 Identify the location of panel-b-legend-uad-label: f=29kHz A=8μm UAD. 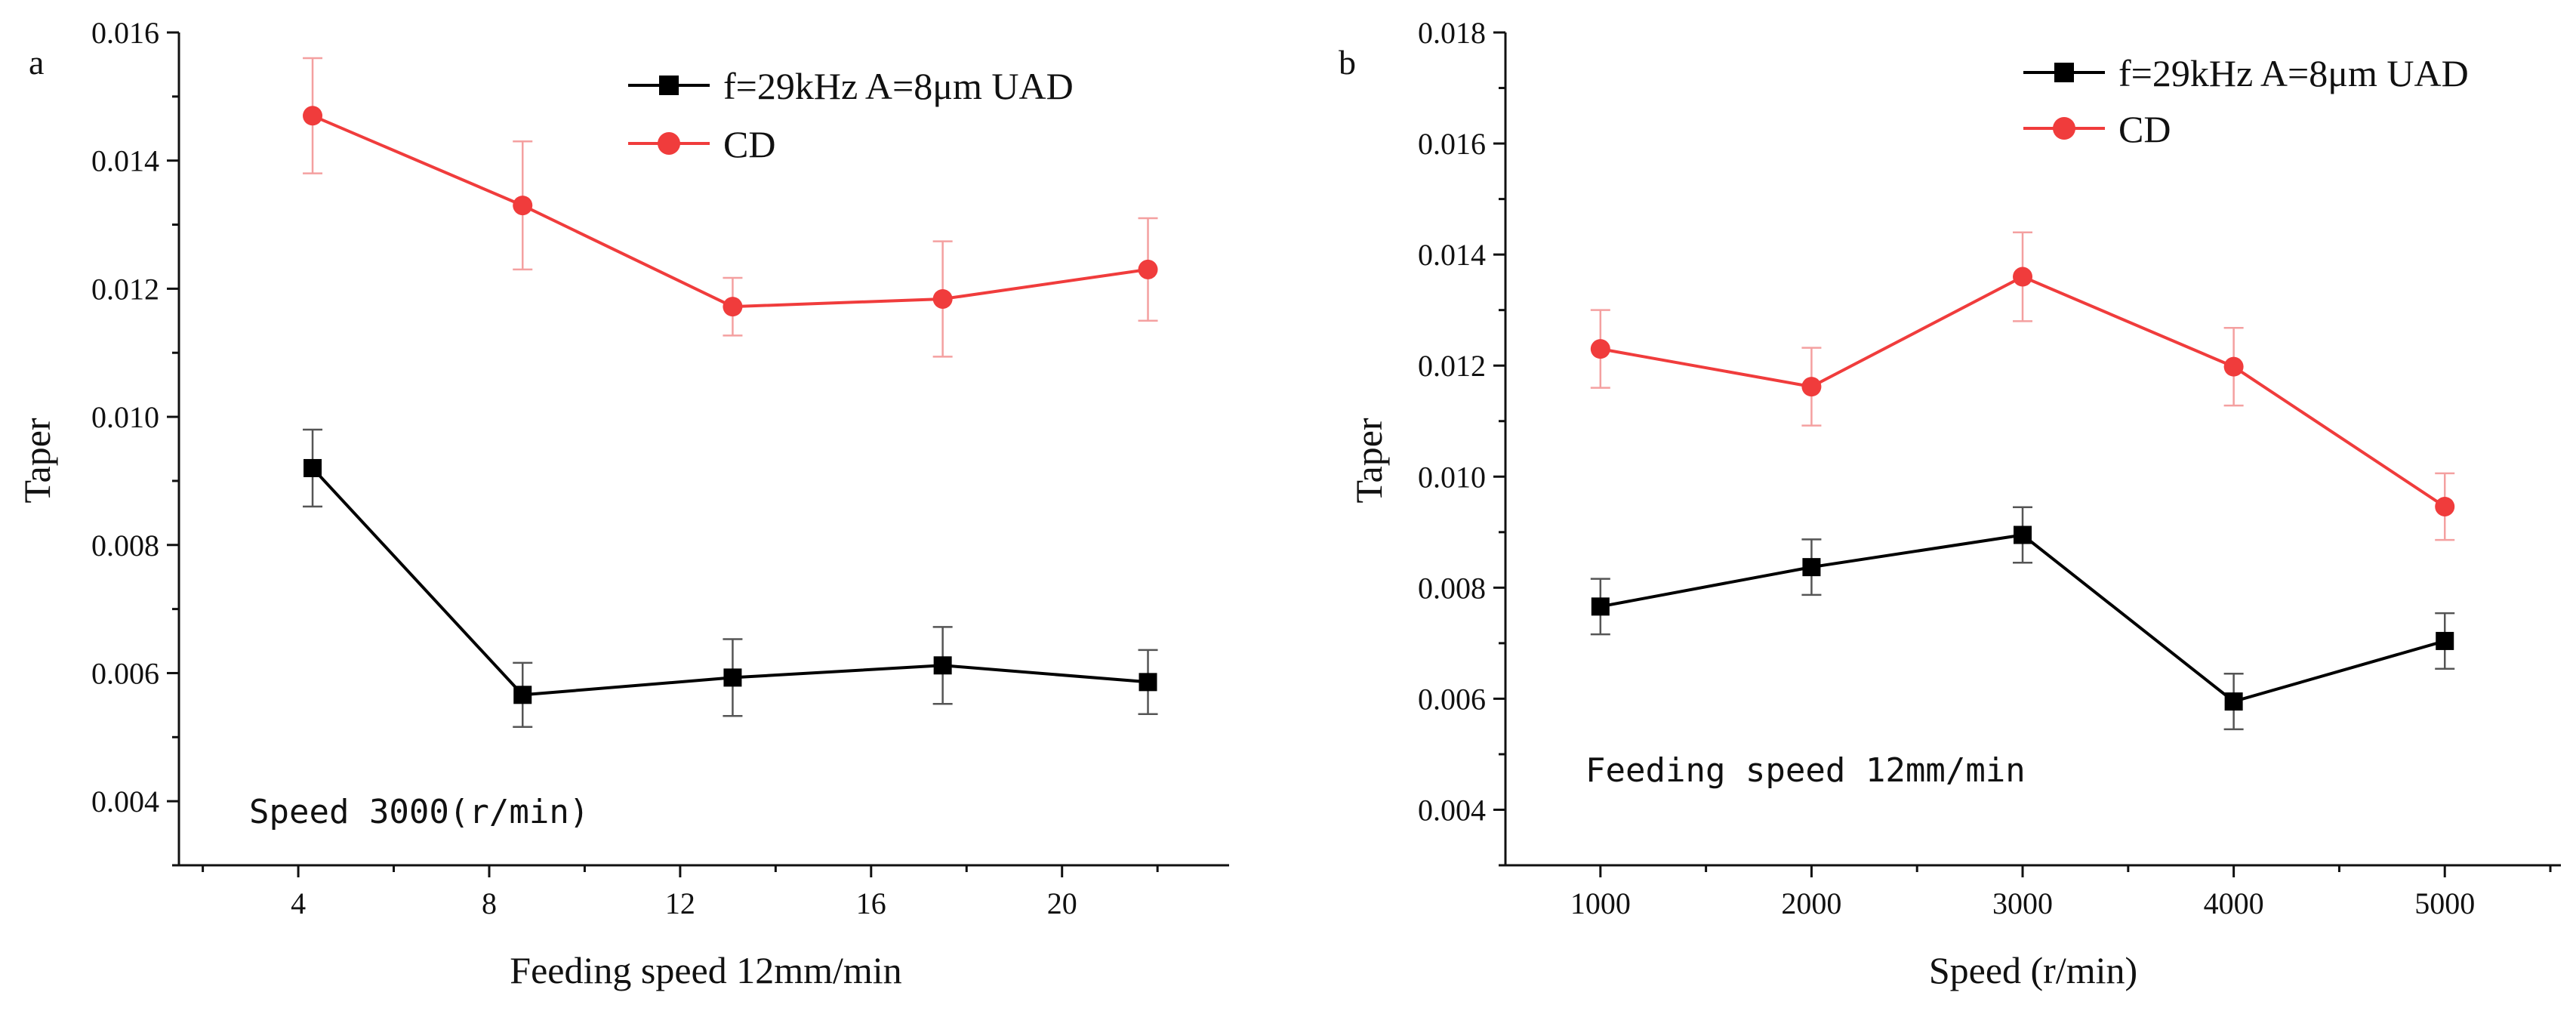
(2293, 73).